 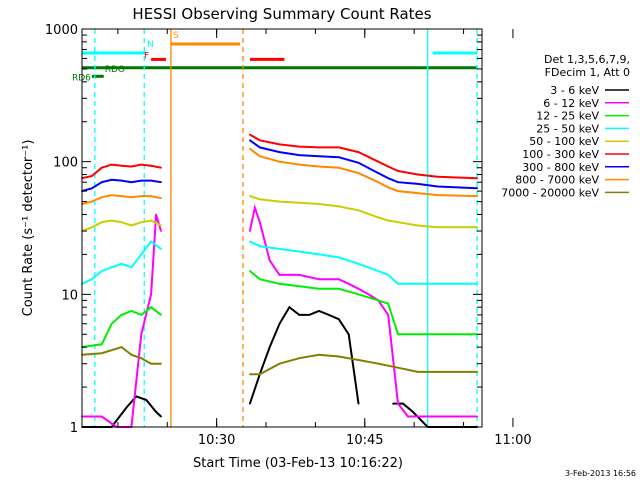 What do you see at coordinates (150, 45) in the screenshot?
I see `flag-label-n: N` at bounding box center [150, 45].